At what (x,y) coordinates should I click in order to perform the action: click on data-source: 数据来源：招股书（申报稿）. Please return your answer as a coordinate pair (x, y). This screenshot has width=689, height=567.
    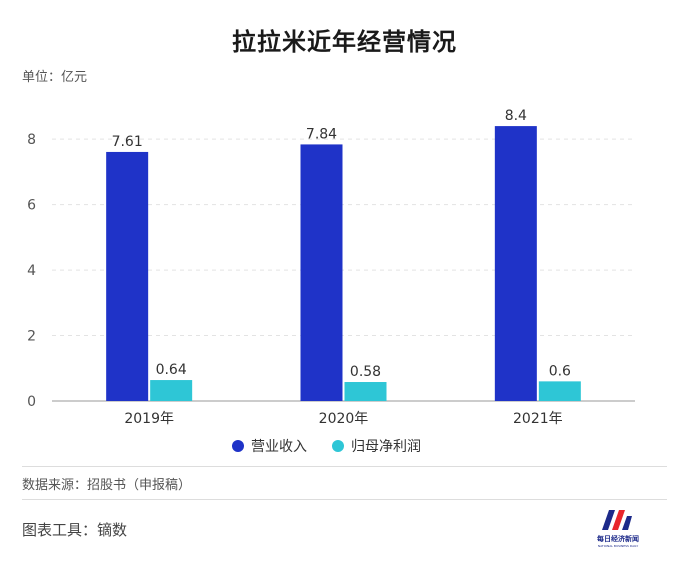
    Looking at the image, I should click on (107, 485).